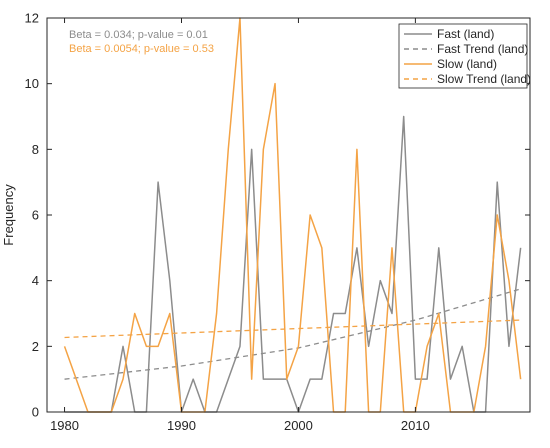 The height and width of the screenshot is (448, 550). I want to click on y-tick-label: 12, so click(32, 18).